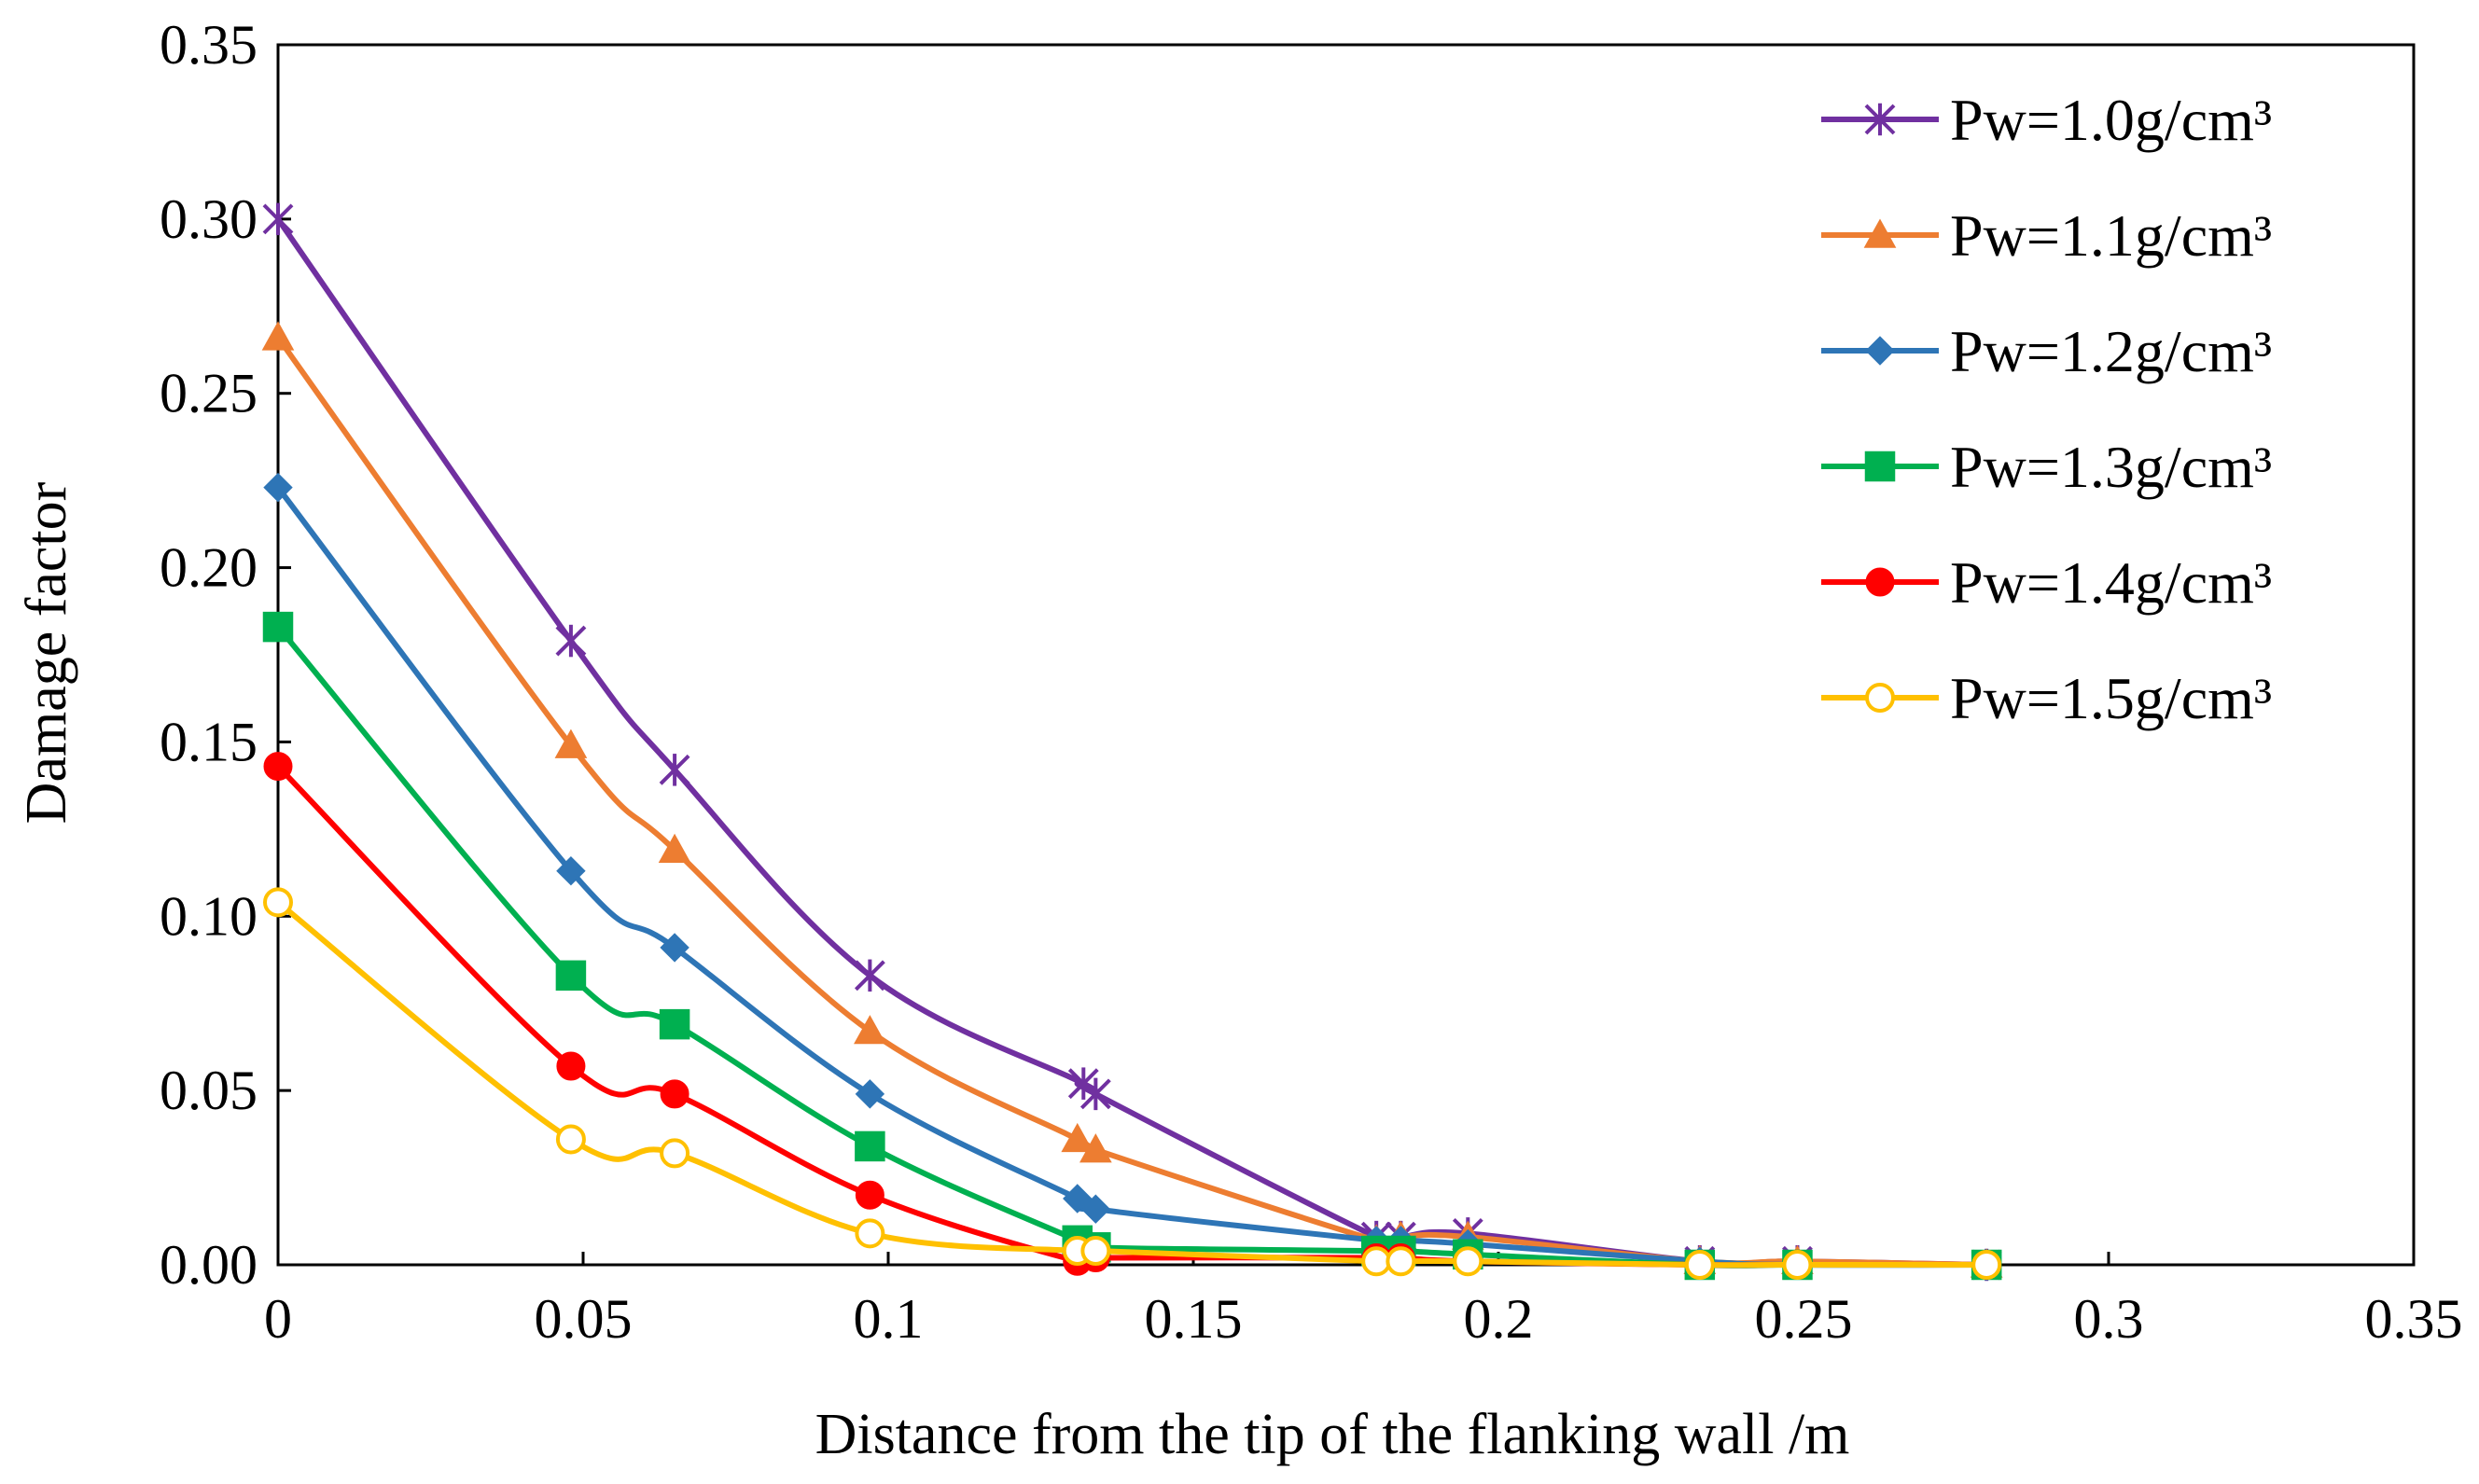 The image size is (2479, 1484). What do you see at coordinates (2109, 1319) in the screenshot?
I see `x-tick-label: 0.3` at bounding box center [2109, 1319].